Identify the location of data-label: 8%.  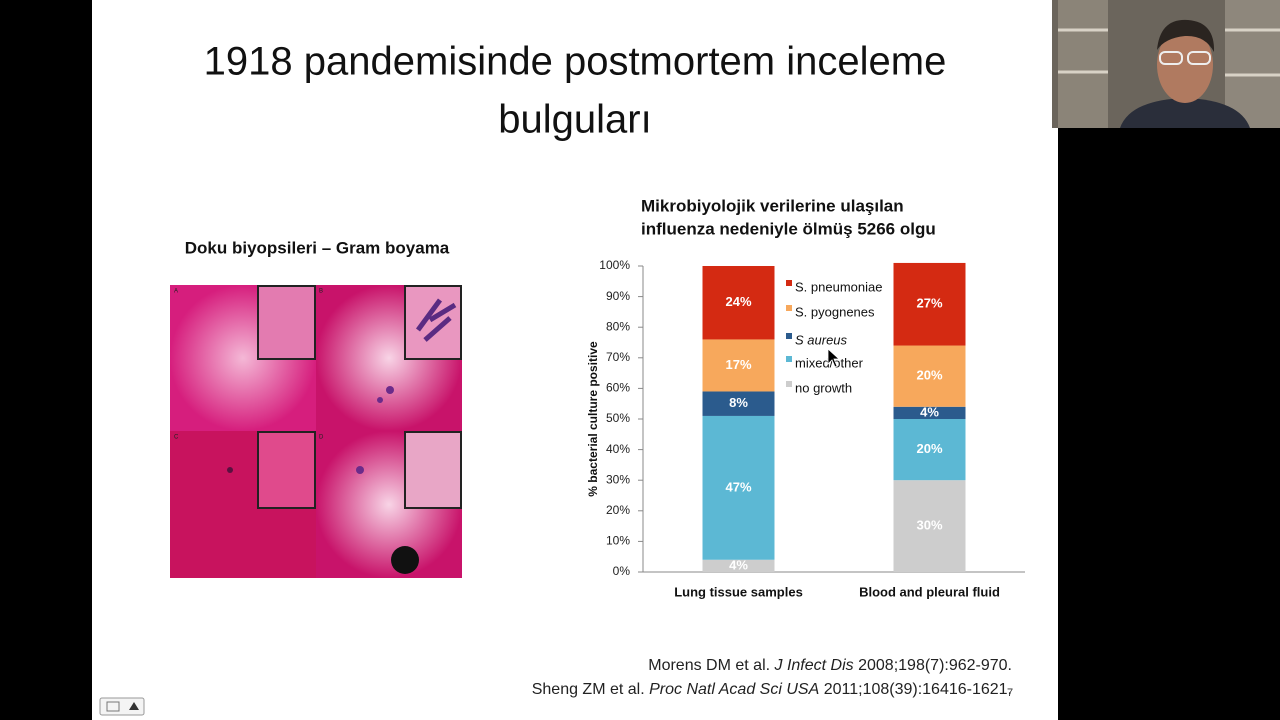
(738, 402).